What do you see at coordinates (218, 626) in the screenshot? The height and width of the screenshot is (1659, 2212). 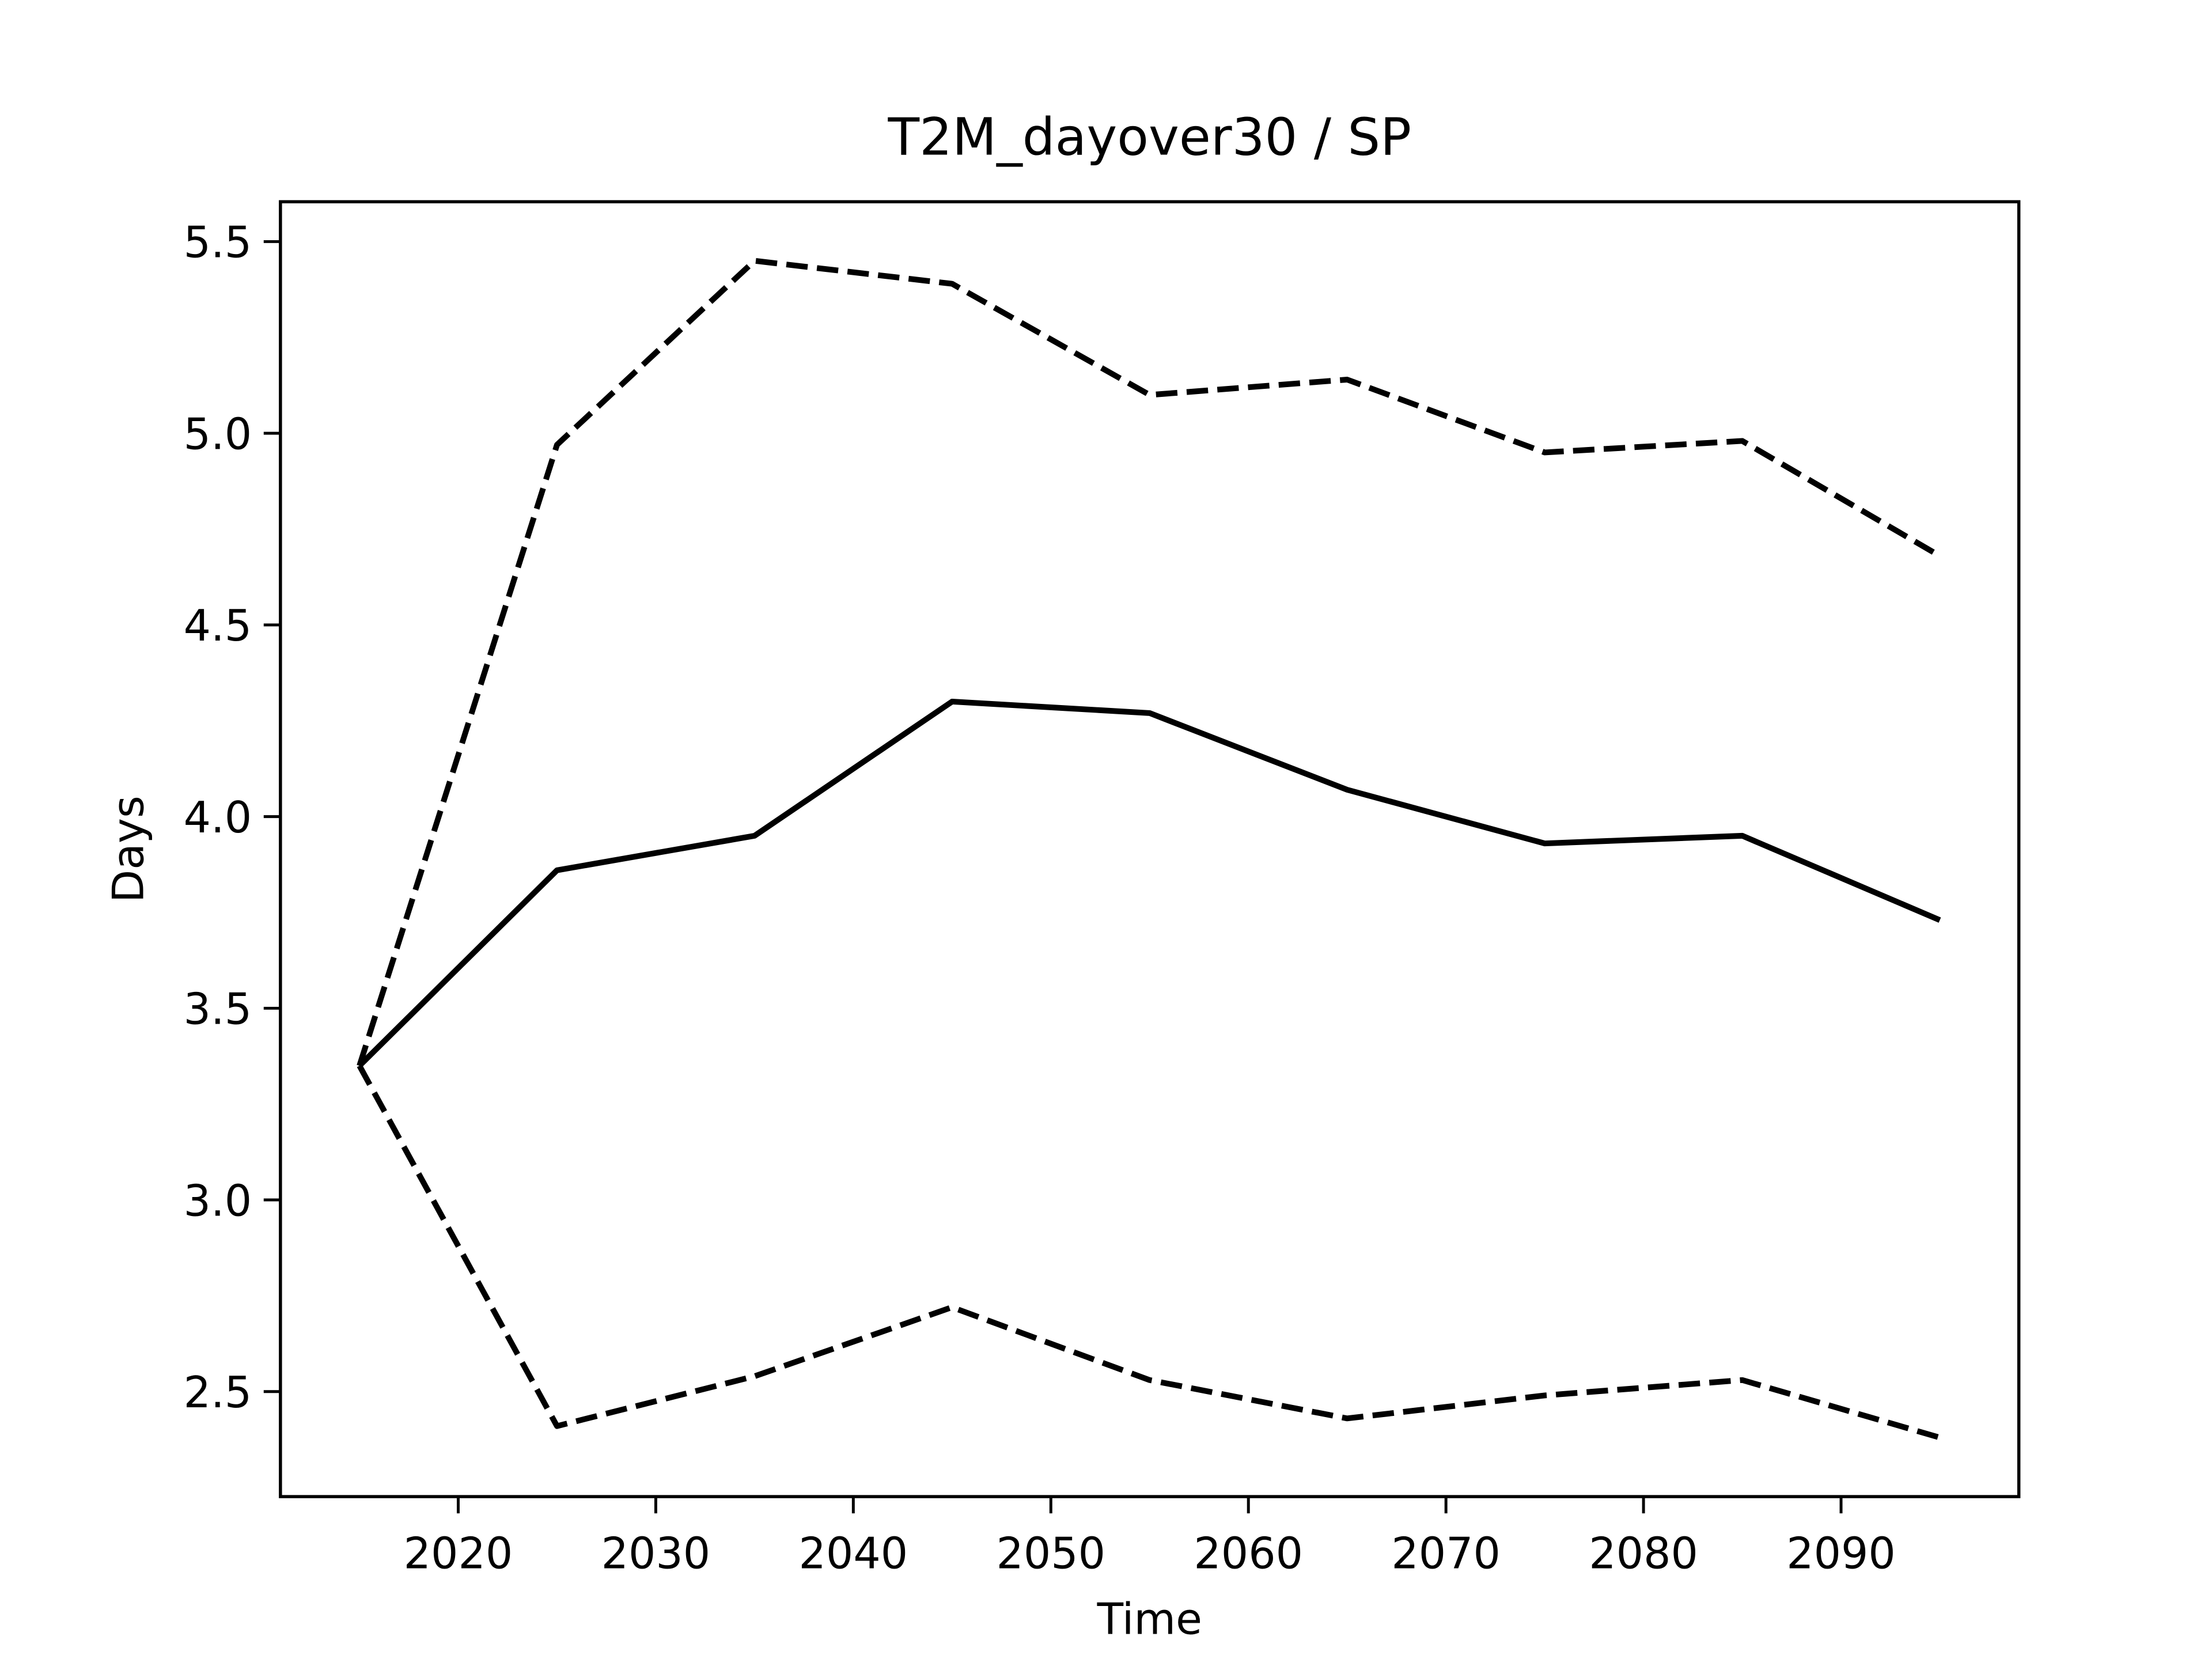 I see `y-tick-label: 4.5` at bounding box center [218, 626].